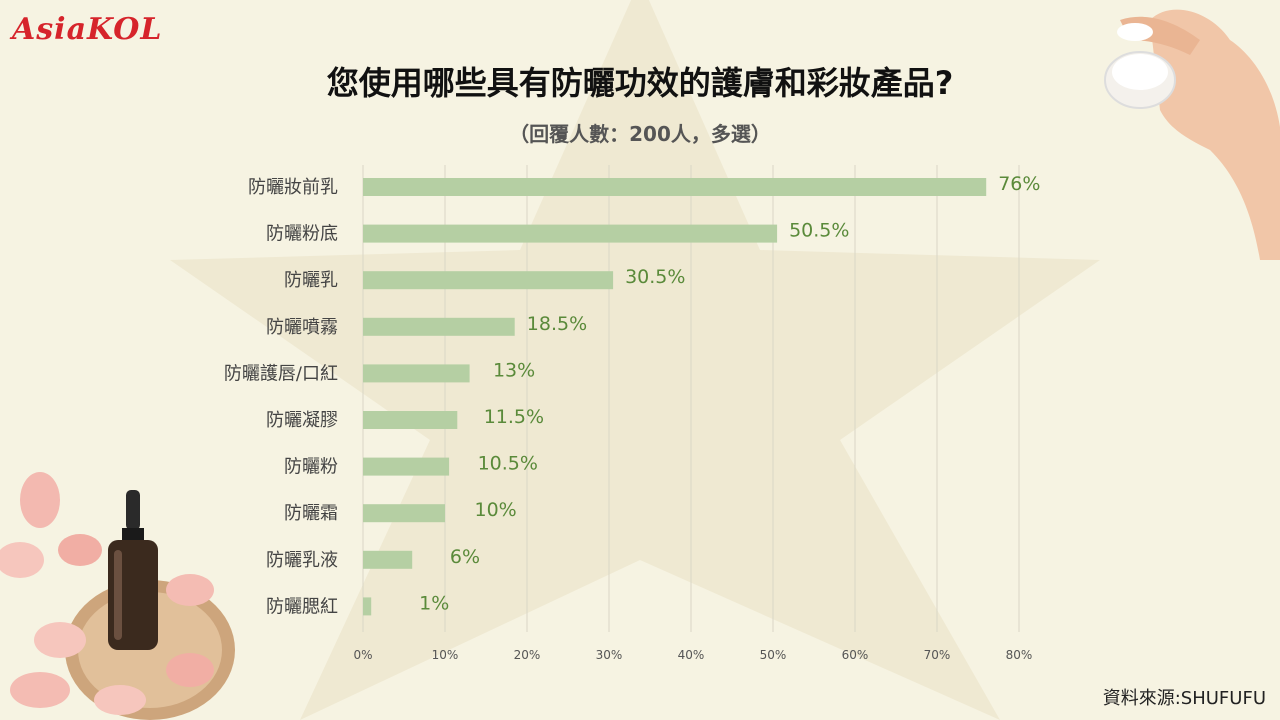 This screenshot has height=720, width=1280. Describe the element at coordinates (117, 596) in the screenshot. I see `serum-bottle-image` at that location.